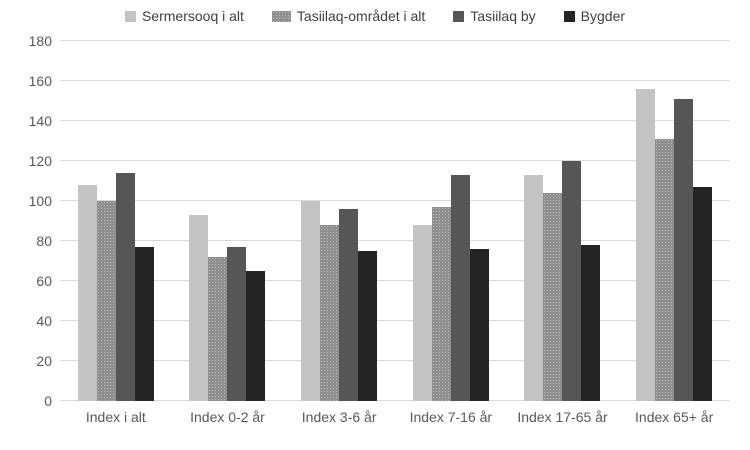 The height and width of the screenshot is (450, 750). Describe the element at coordinates (40, 41) in the screenshot. I see `y-axis-tick-label: 180` at that location.